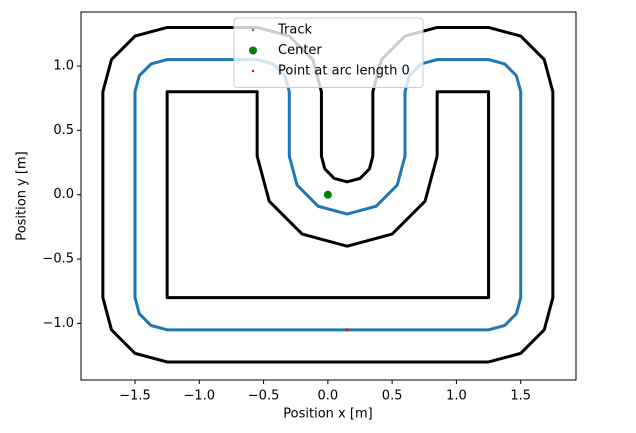 This screenshot has width=636, height=433. I want to click on y-axis-label: Position y [m], so click(22, 195).